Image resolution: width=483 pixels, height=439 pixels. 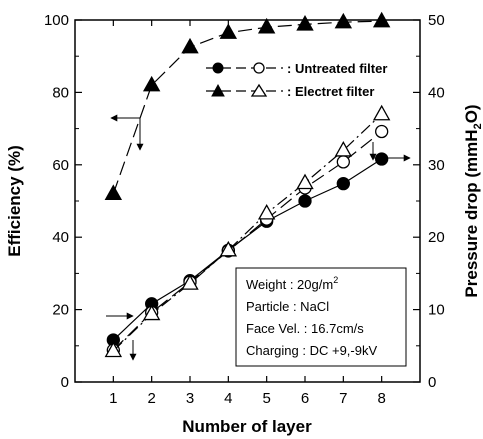 I want to click on info-charging: Charging : DC +9,-9kV, so click(x=311, y=350).